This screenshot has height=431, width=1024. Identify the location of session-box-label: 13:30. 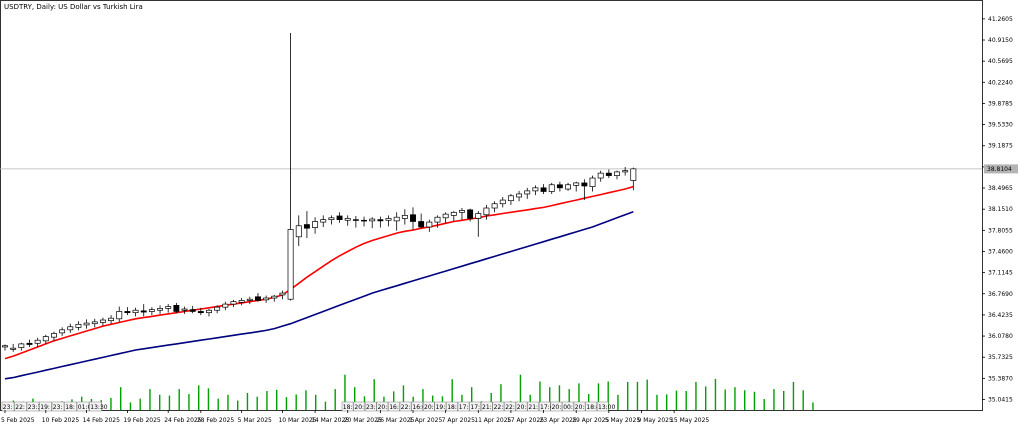
(98, 407).